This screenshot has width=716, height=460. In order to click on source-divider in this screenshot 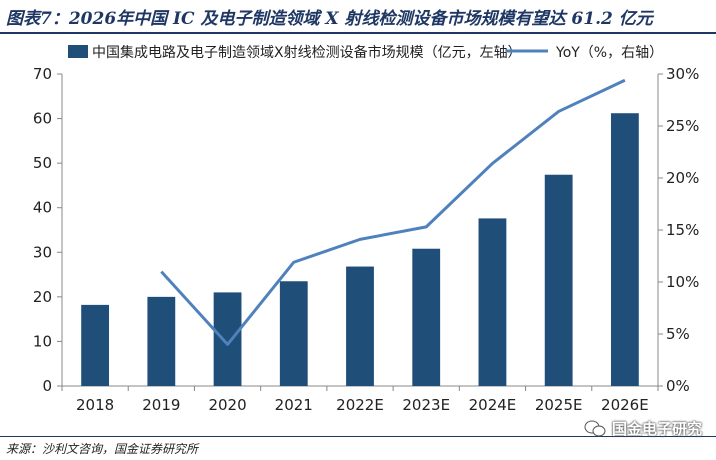, I will do `click(358, 436)`.